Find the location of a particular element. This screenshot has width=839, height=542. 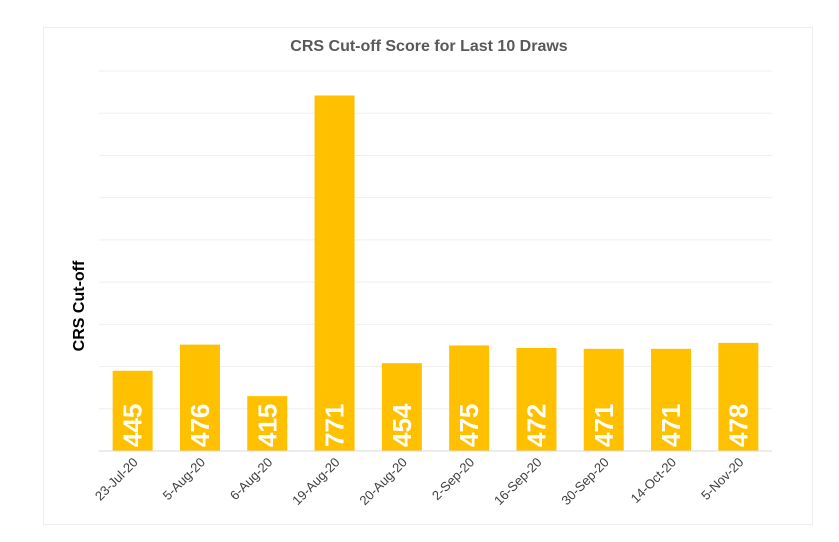

x-tick-label: 23-Jul-20 is located at coordinates (116, 479).